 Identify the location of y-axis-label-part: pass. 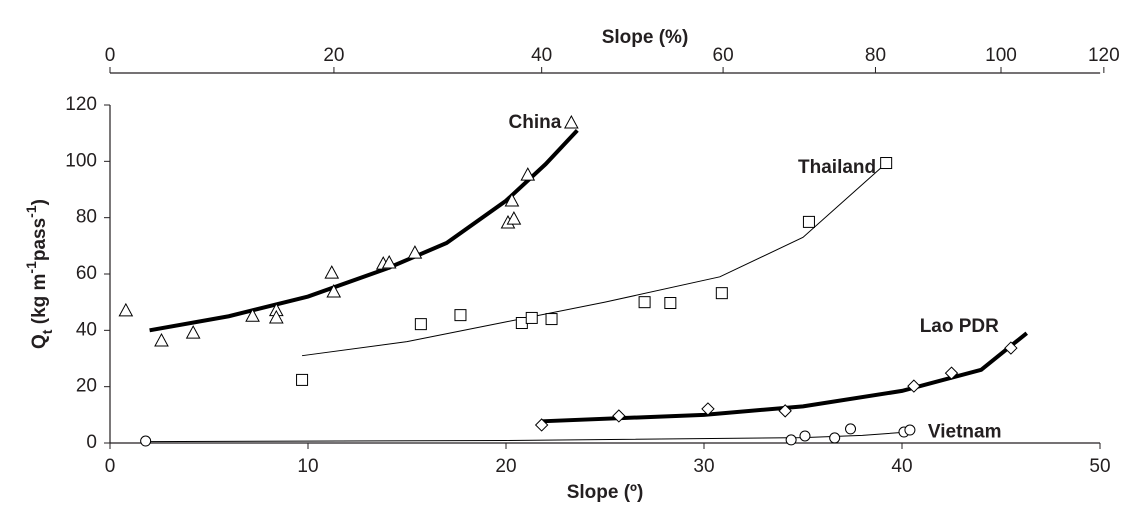
(39, 239).